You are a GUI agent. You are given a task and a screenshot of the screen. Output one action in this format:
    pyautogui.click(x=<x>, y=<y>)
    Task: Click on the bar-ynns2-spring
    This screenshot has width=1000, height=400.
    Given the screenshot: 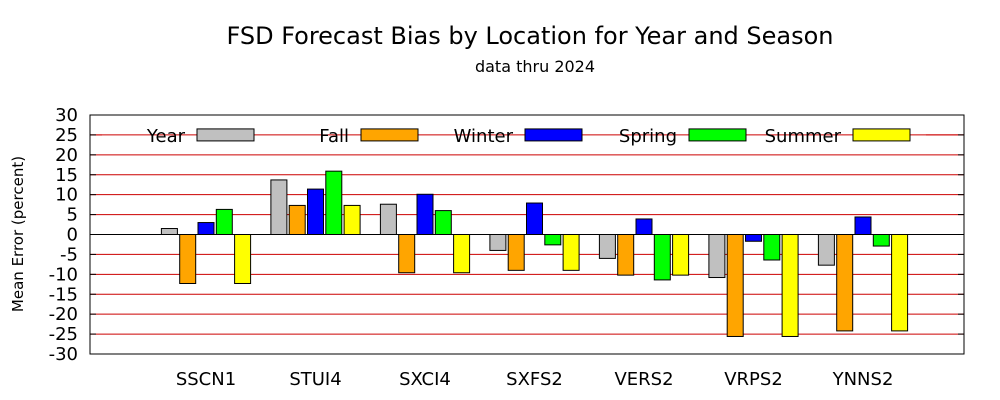 What is the action you would take?
    pyautogui.click(x=881, y=240)
    